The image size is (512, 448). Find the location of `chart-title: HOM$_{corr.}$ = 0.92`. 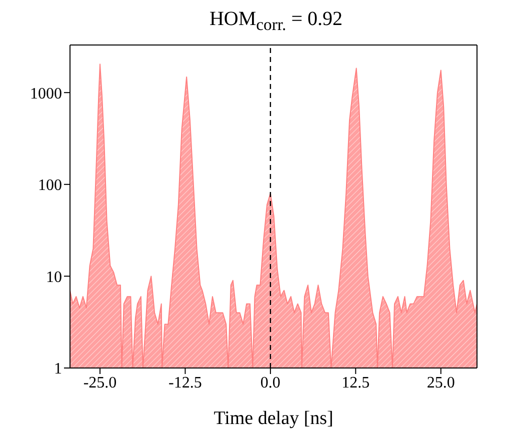

chart-title: HOM$_{corr.}$ = 0.92 is located at coordinates (276, 22).